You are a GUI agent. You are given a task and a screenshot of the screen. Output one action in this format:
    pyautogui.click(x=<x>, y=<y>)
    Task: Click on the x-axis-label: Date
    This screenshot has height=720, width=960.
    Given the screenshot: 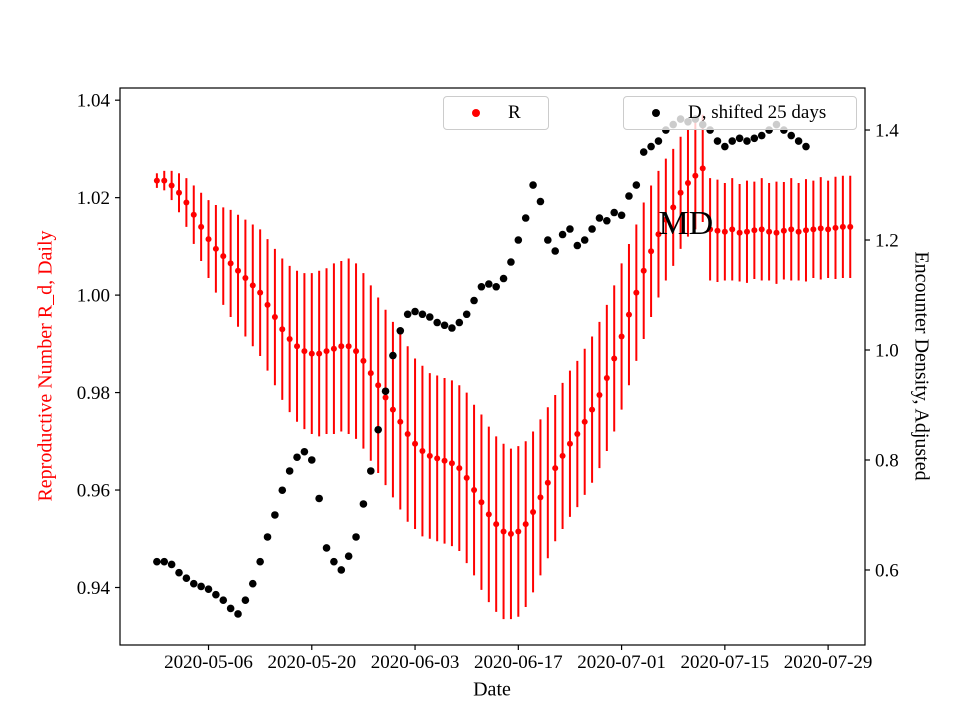 What is the action you would take?
    pyautogui.click(x=492, y=689)
    